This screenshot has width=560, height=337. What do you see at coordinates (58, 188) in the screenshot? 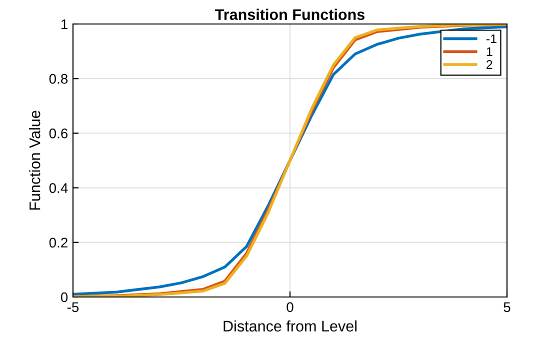
I see `y-tick-label: 0.4` at bounding box center [58, 188].